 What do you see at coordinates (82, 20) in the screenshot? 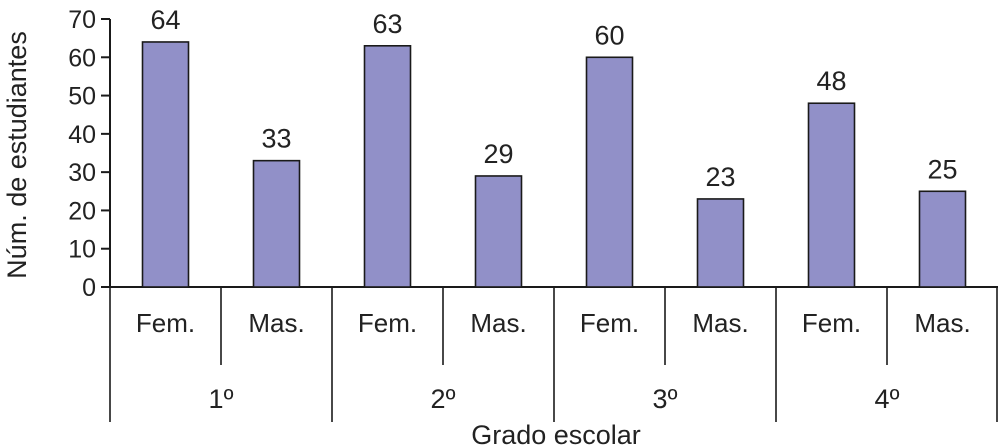
I see `y-tick-label: 70` at bounding box center [82, 20].